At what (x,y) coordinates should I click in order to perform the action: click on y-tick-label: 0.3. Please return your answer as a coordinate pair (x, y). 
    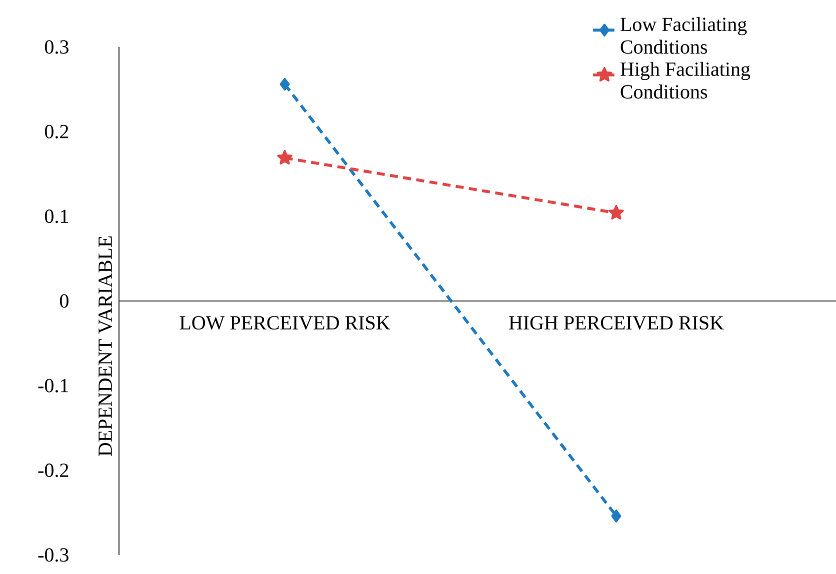
    Looking at the image, I should click on (56, 47).